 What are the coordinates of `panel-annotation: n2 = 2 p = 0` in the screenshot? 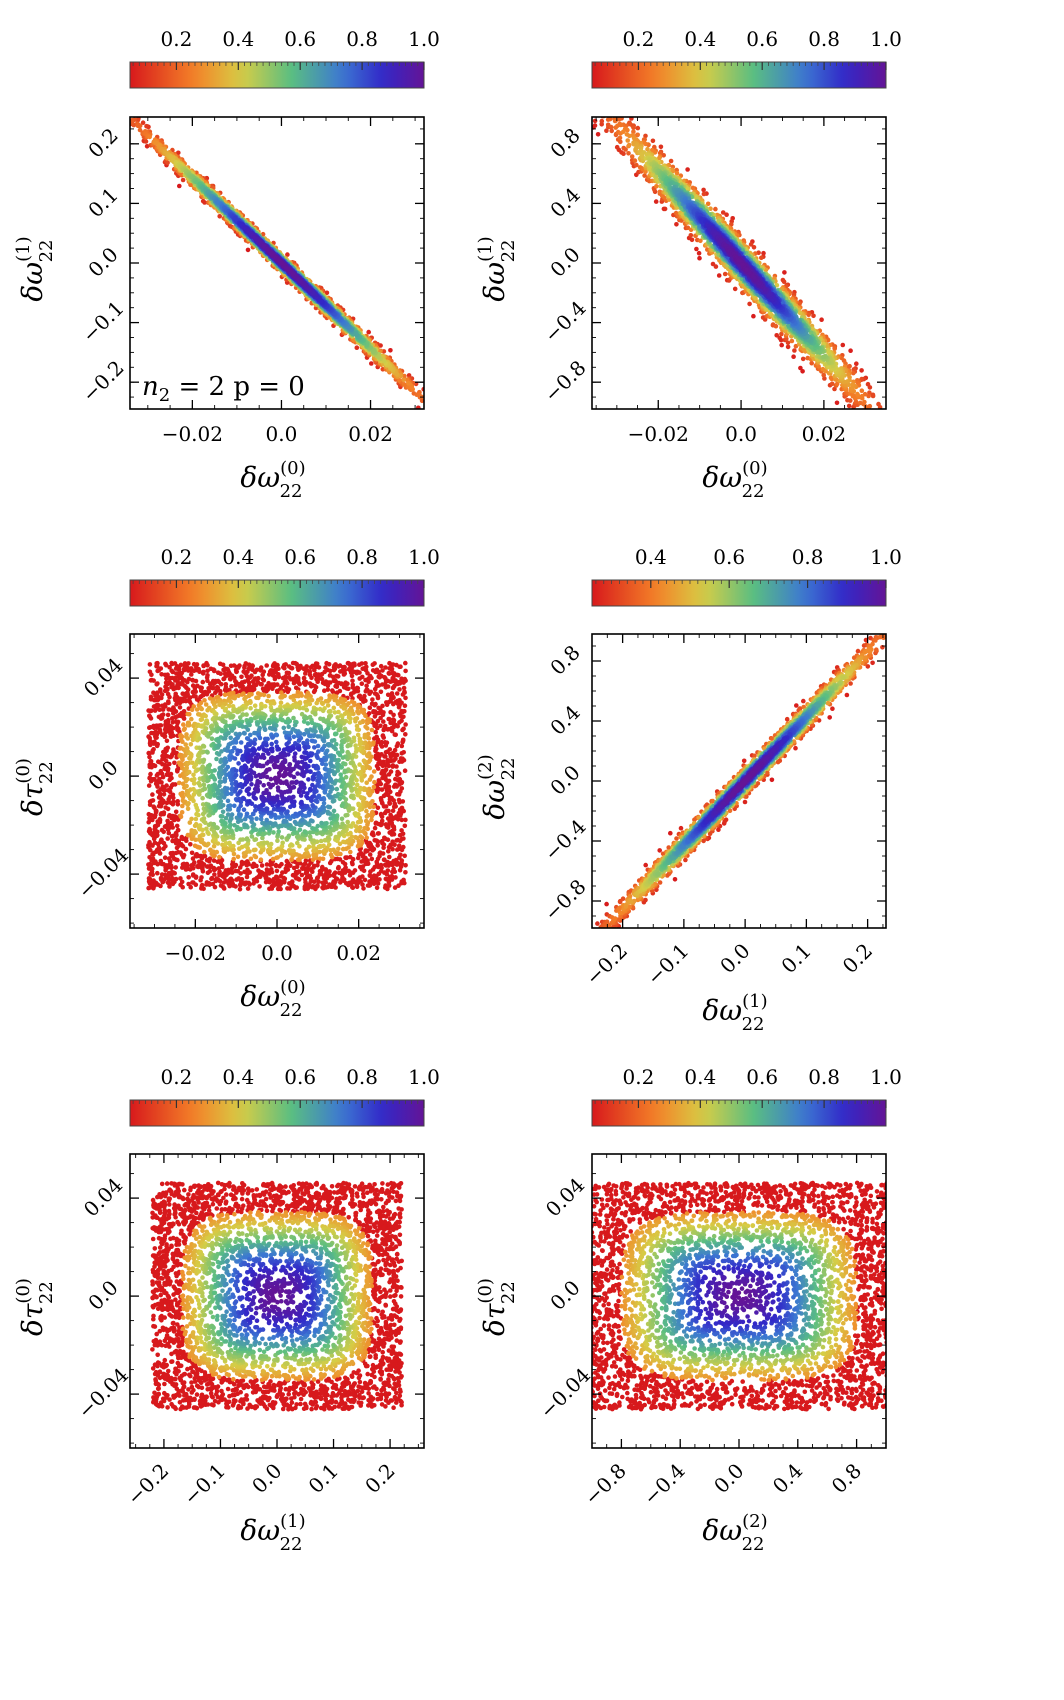 It's located at (223, 389).